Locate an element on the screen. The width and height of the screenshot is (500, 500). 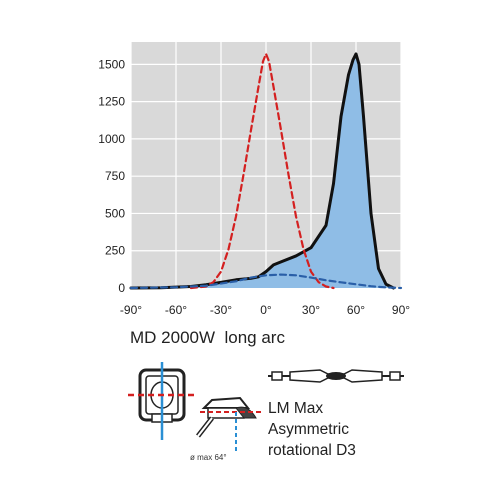
x-tick-label: -60° is located at coordinates (176, 310).